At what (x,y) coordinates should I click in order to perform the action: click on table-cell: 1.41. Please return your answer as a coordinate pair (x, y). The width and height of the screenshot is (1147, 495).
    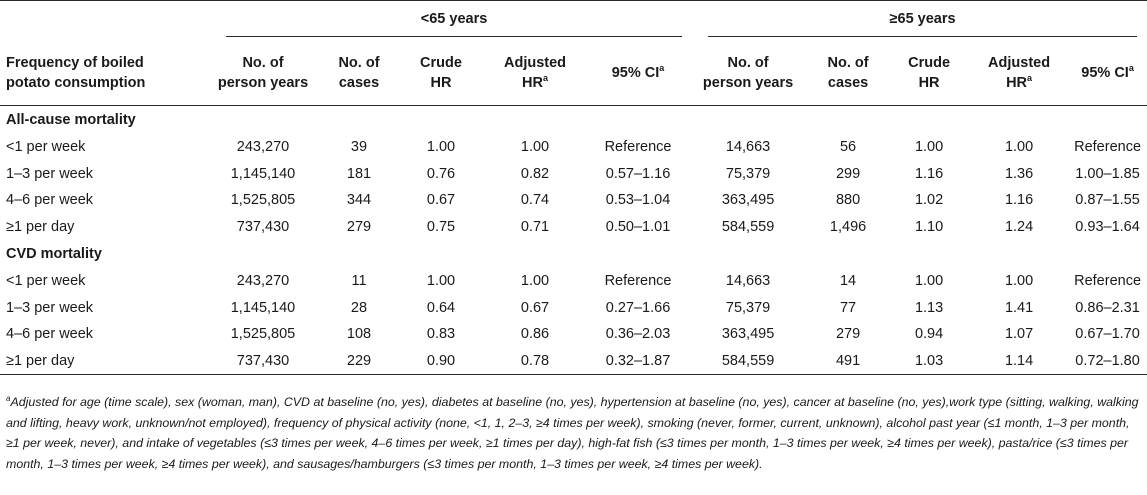
    Looking at the image, I should click on (1019, 307).